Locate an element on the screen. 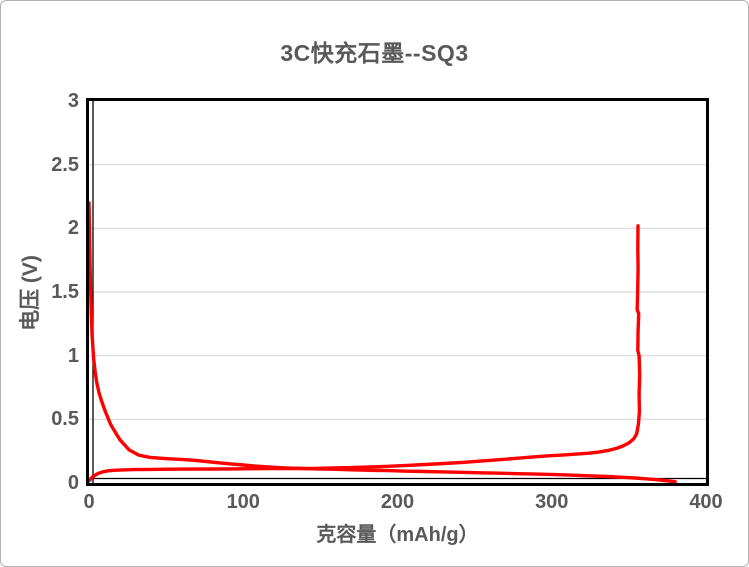 The height and width of the screenshot is (567, 749). y-tick-label: 0 is located at coordinates (73, 483).